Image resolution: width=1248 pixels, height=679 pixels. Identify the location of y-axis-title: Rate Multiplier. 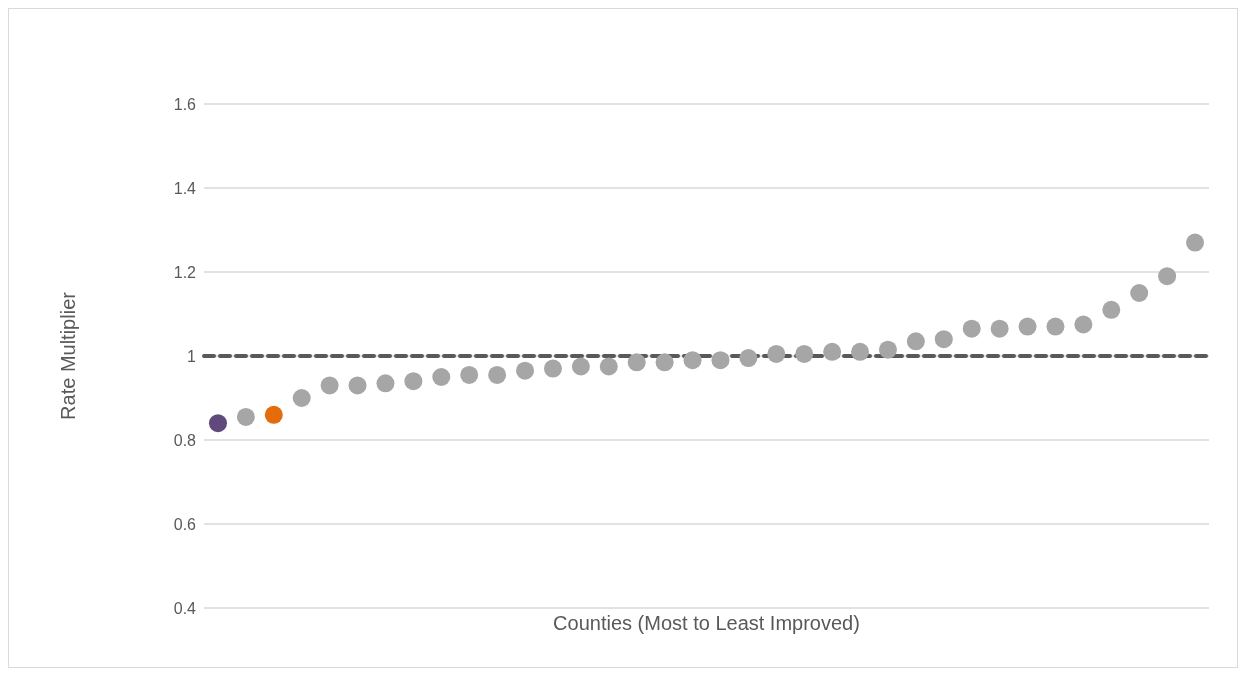
(68, 355).